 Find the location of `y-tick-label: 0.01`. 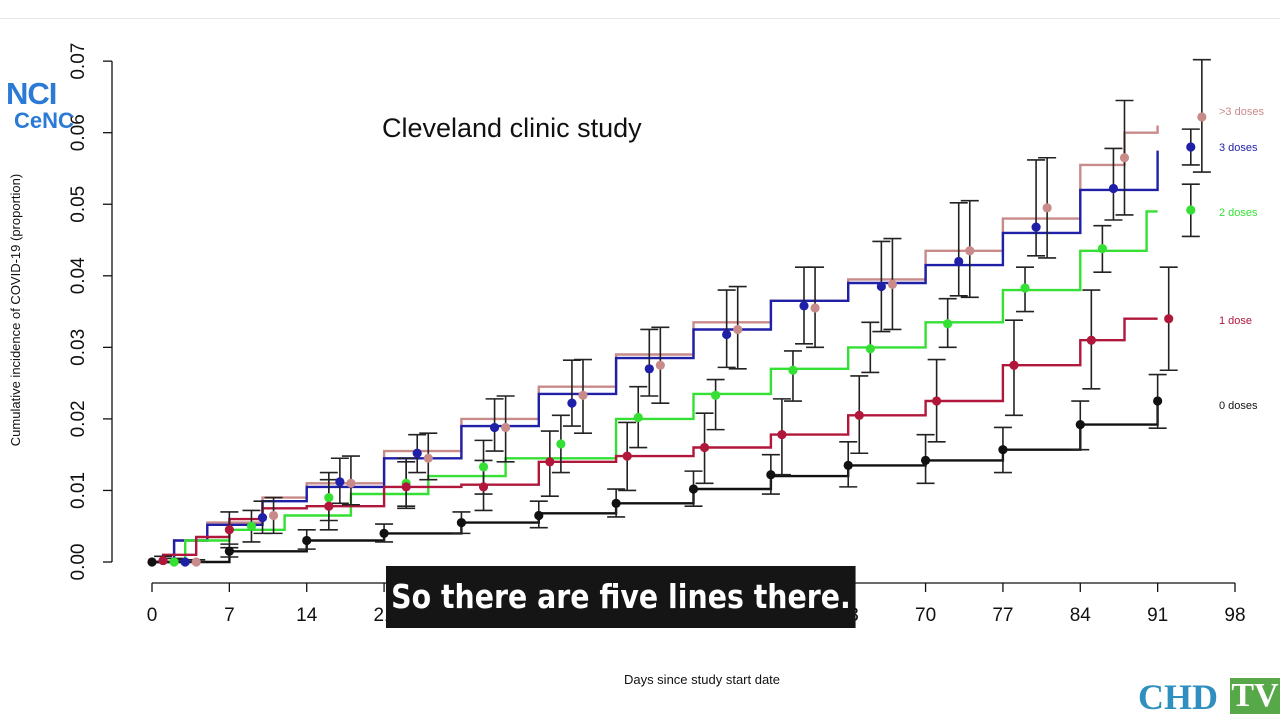

y-tick-label: 0.01 is located at coordinates (78, 490).